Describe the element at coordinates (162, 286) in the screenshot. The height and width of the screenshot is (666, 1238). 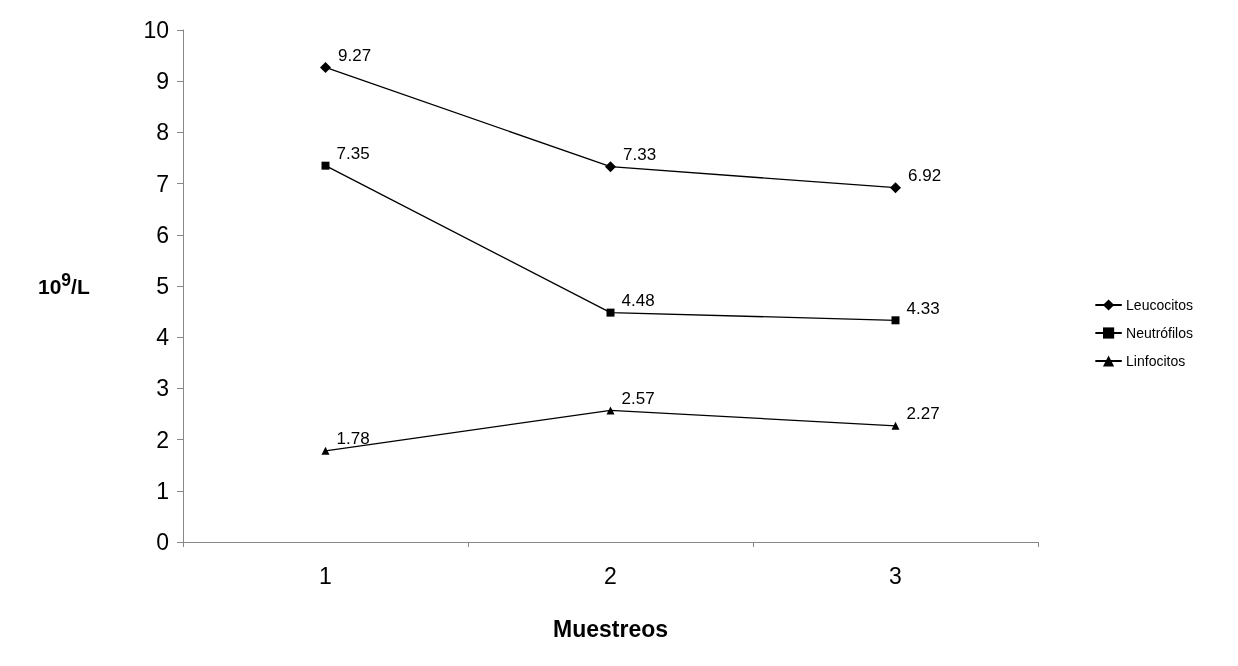
I see `y-tick-label: 5` at that location.